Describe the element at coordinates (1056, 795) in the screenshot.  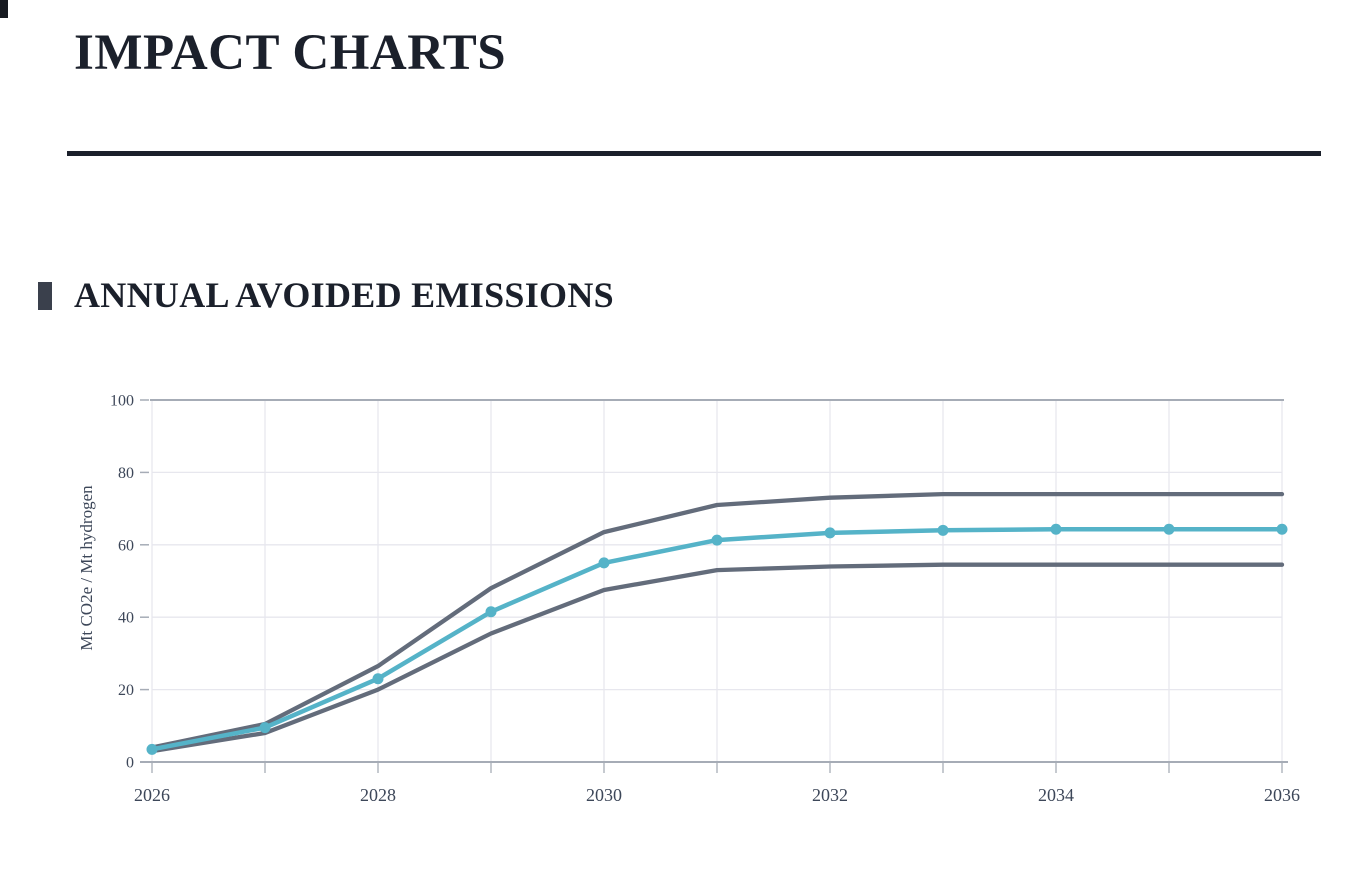
I see `x-tick-label: 2034` at that location.